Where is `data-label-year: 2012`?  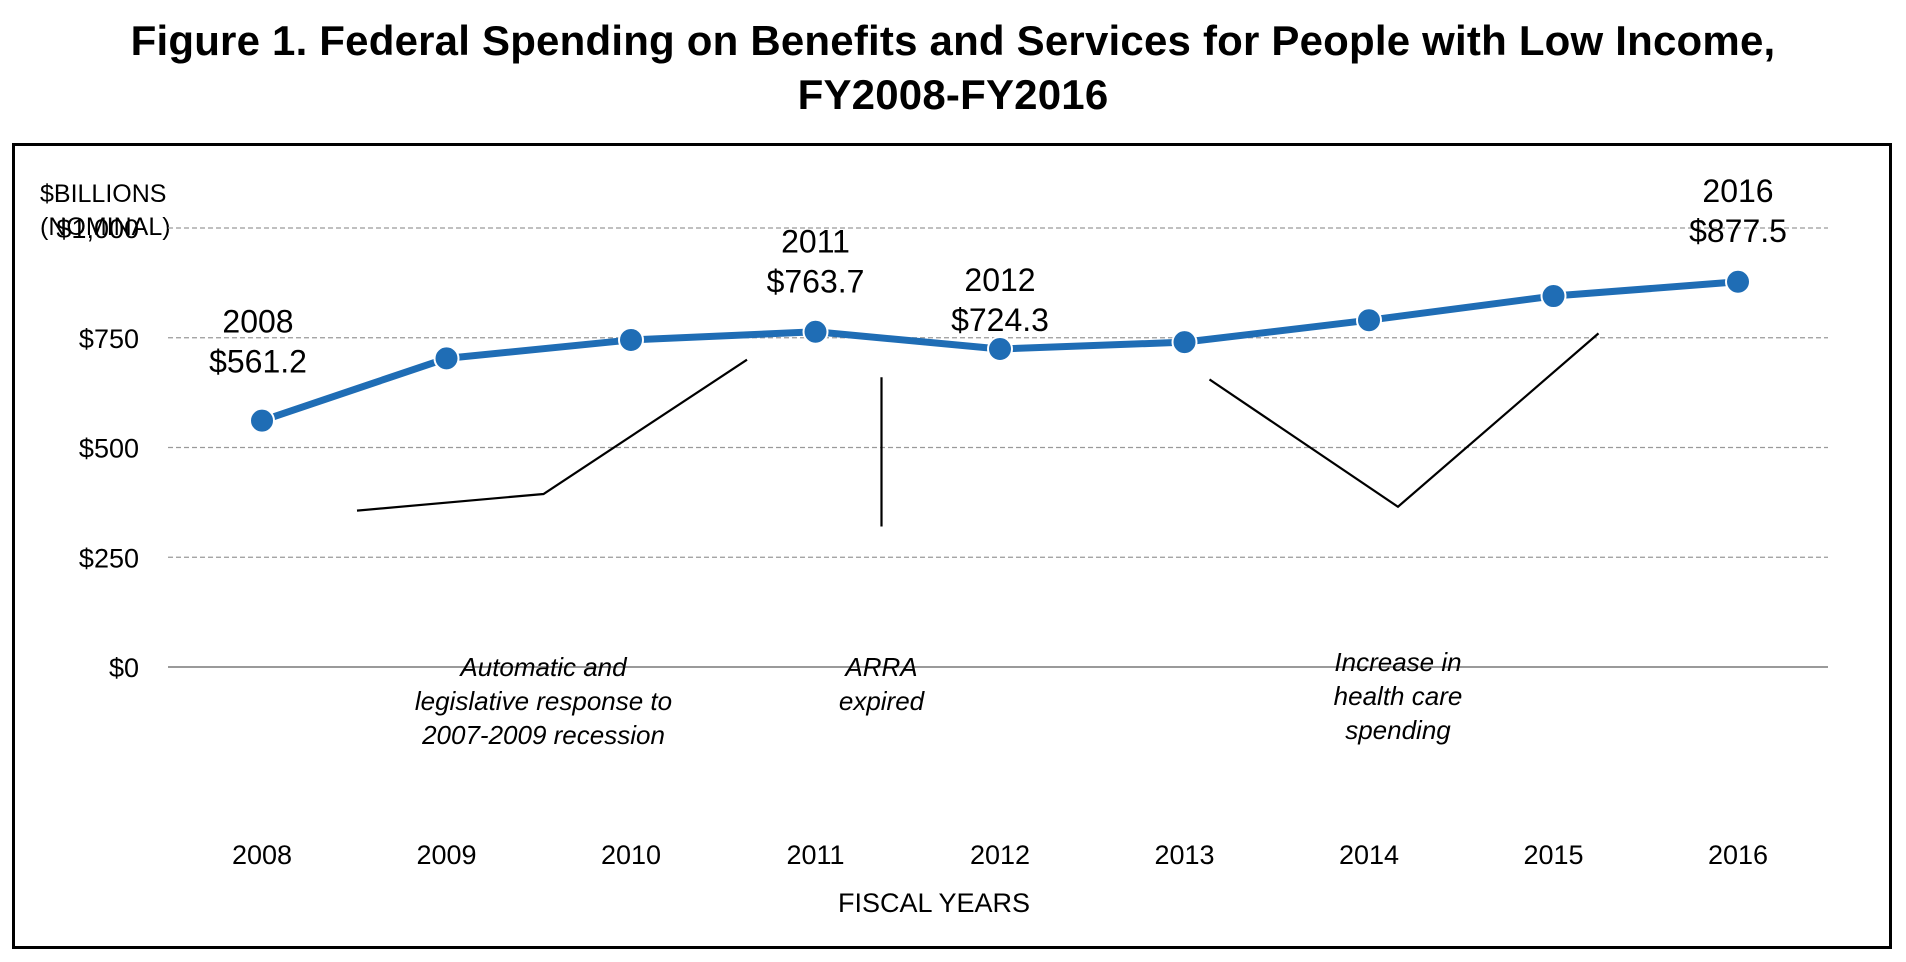
data-label-year: 2012 is located at coordinates (999, 280).